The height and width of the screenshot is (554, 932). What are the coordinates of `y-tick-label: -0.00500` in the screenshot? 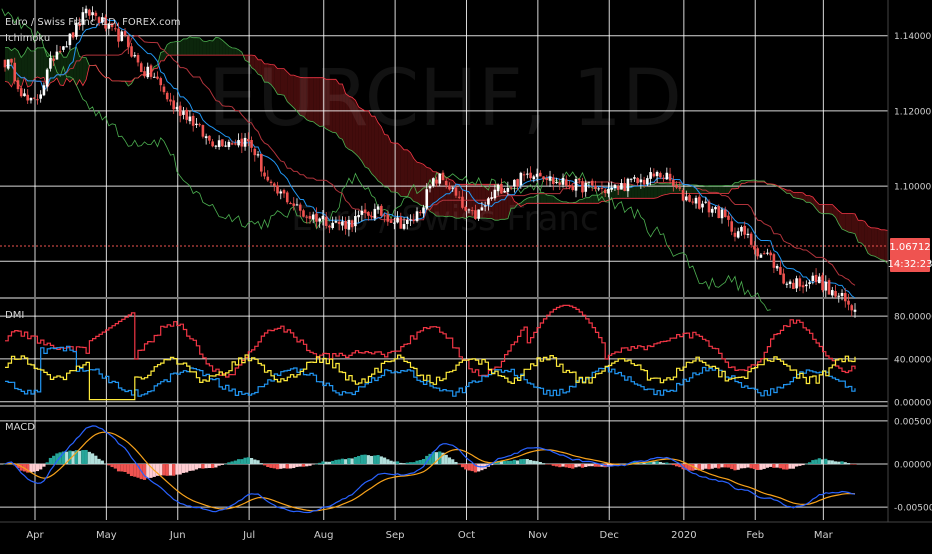 It's located at (913, 509).